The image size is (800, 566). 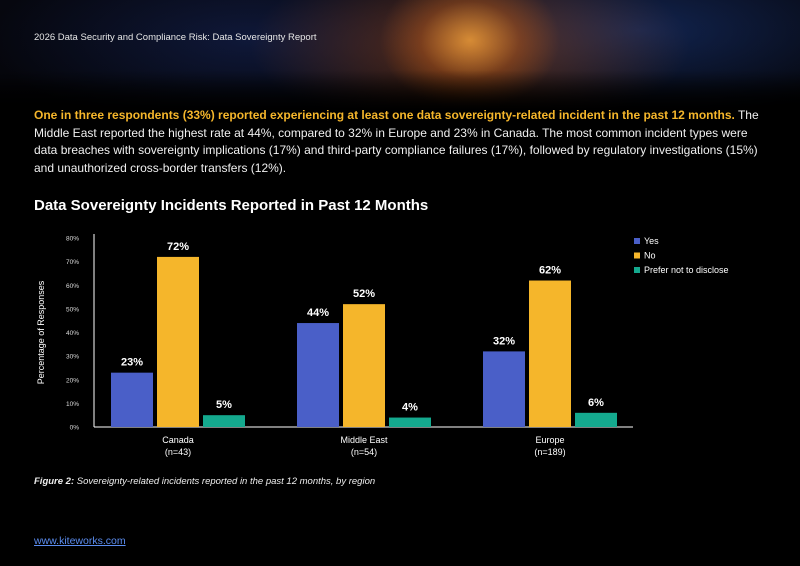 What do you see at coordinates (178, 247) in the screenshot?
I see `bar-value-label: 72%` at bounding box center [178, 247].